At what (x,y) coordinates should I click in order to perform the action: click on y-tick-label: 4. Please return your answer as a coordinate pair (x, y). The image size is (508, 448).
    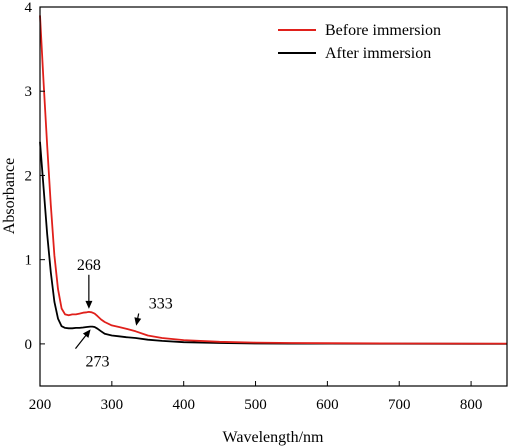
    Looking at the image, I should click on (29, 8).